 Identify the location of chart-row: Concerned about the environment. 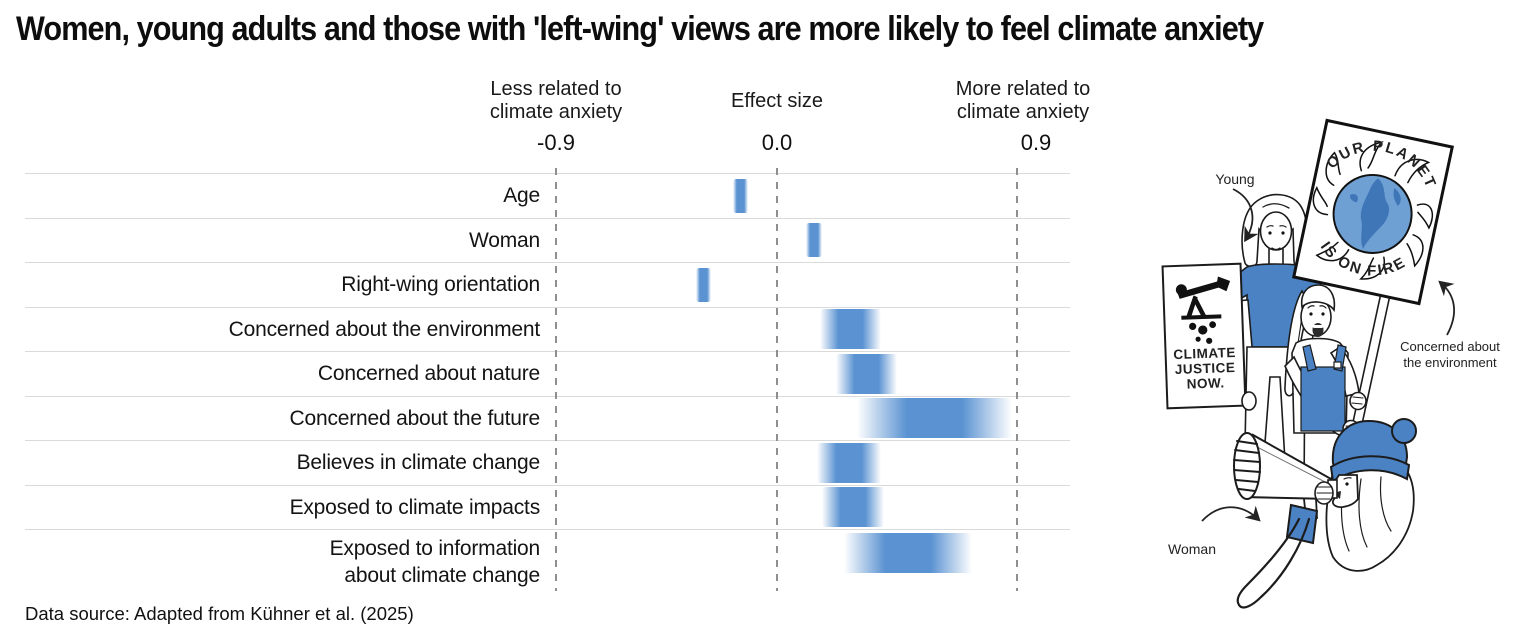
(547, 329).